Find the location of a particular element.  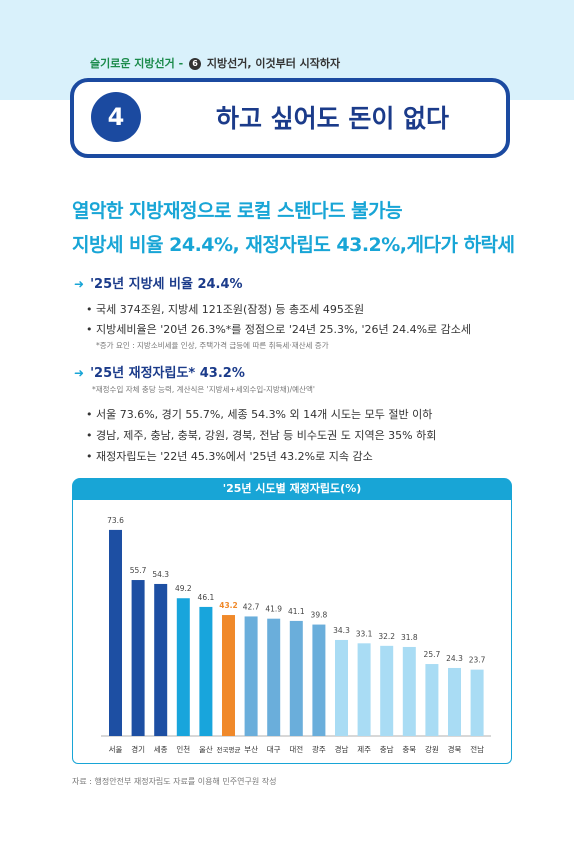

series-number-badge: 6 is located at coordinates (195, 64).